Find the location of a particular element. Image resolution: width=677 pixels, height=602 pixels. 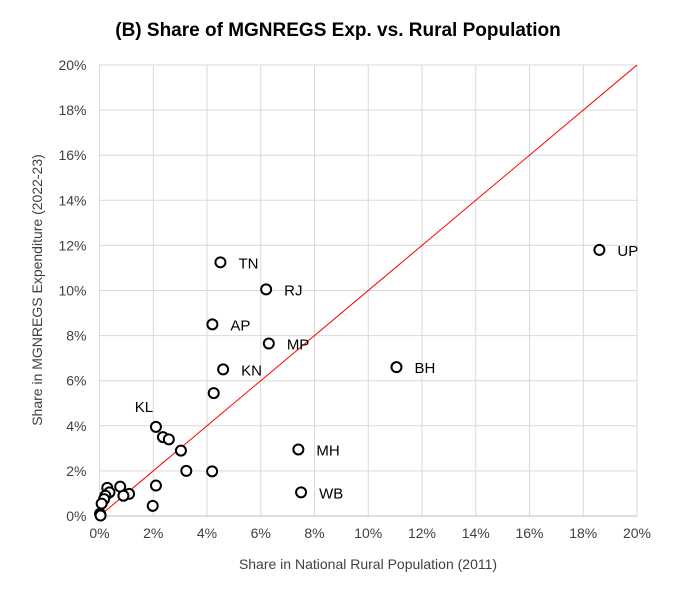

data-label: TN is located at coordinates (248, 263).